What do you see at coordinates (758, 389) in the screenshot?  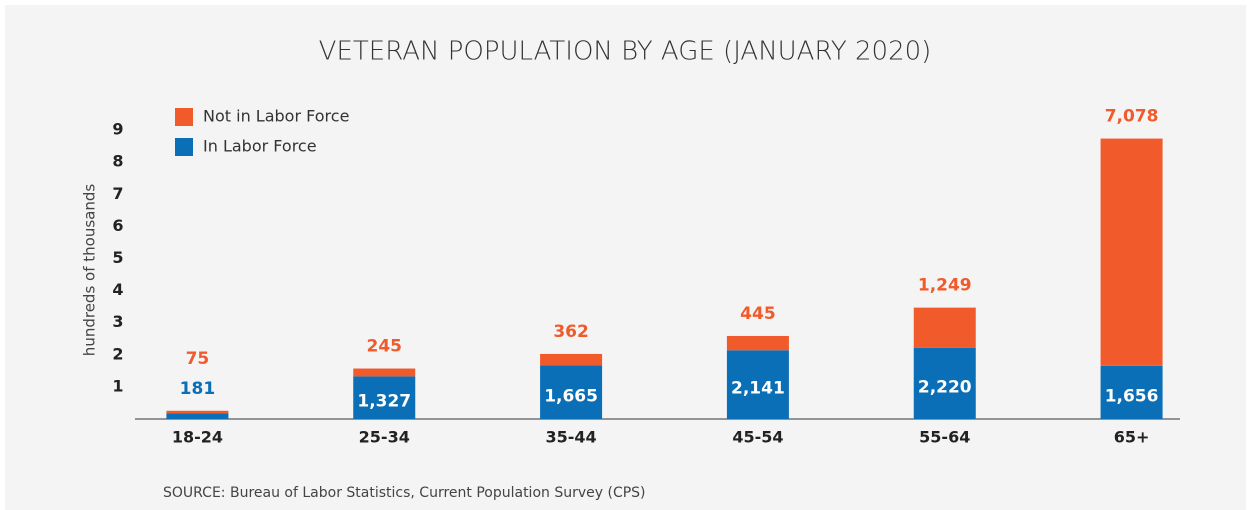 I see `data-label: 2,141` at bounding box center [758, 389].